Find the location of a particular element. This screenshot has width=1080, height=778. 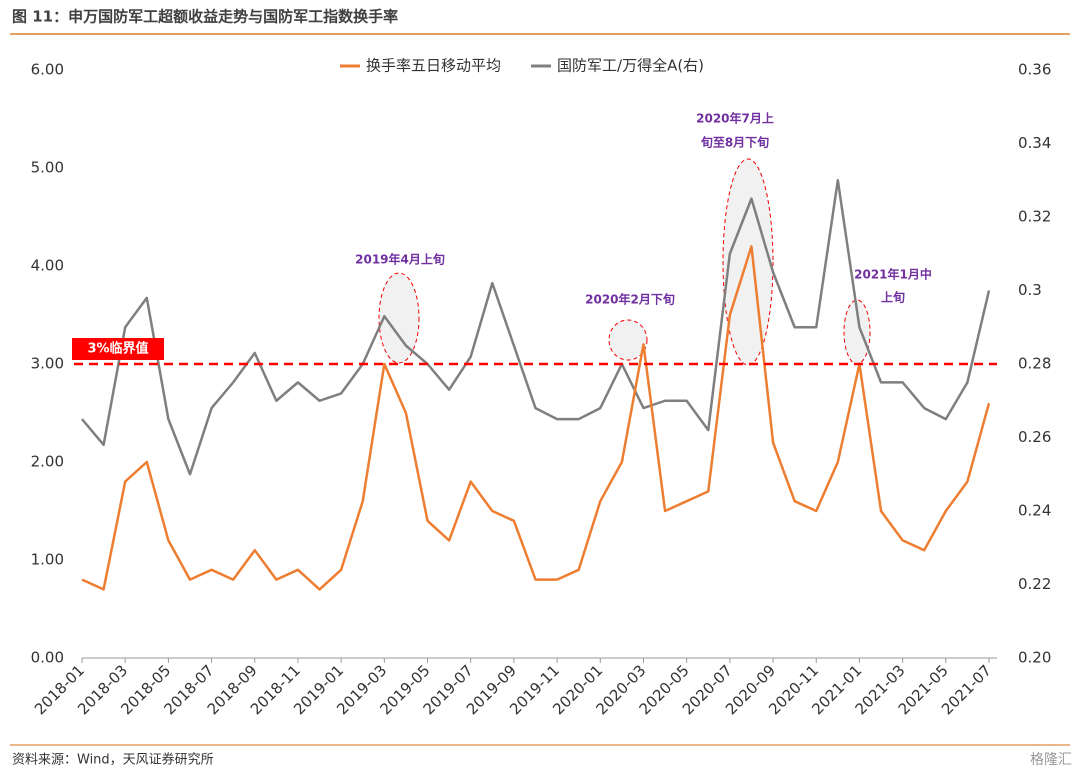

y-tick-label: 1.00 is located at coordinates (47, 560).